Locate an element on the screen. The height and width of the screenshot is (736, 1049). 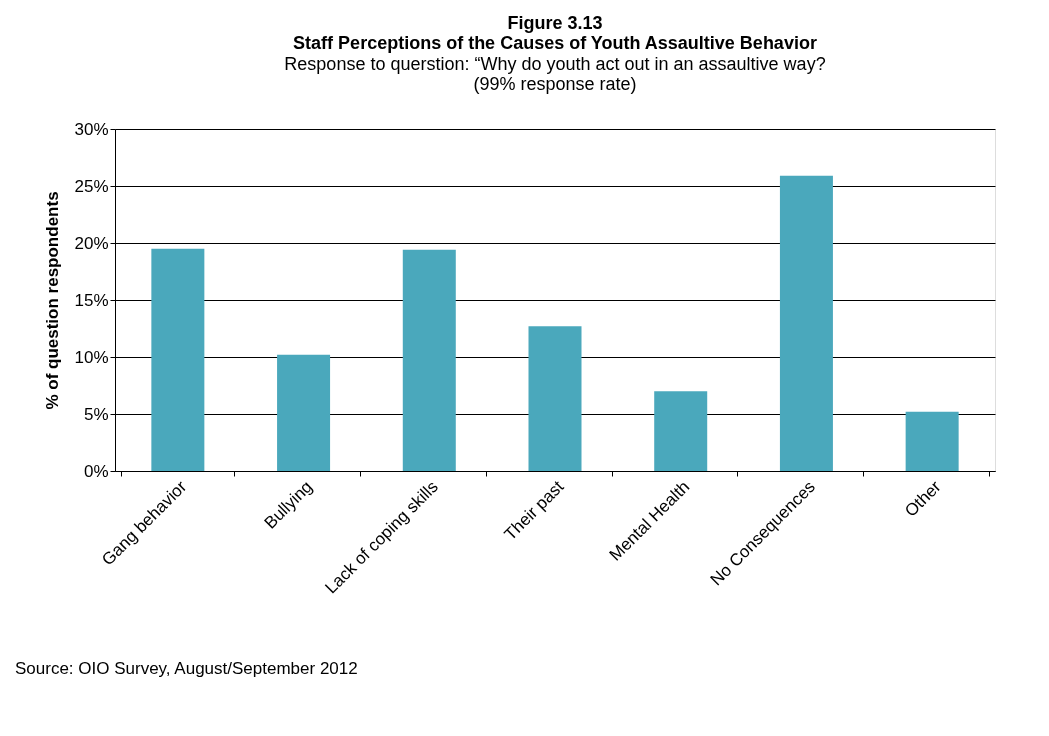
y-tick-label: 20% is located at coordinates (91, 243).